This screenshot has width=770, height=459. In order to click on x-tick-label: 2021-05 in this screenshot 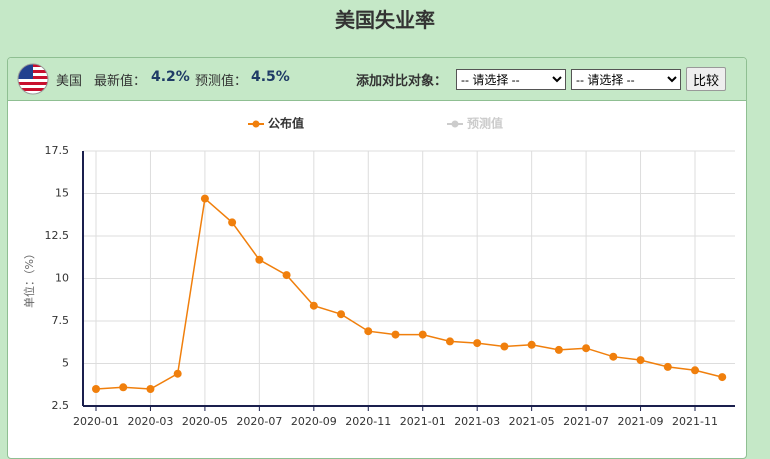, I will do `click(532, 421)`.